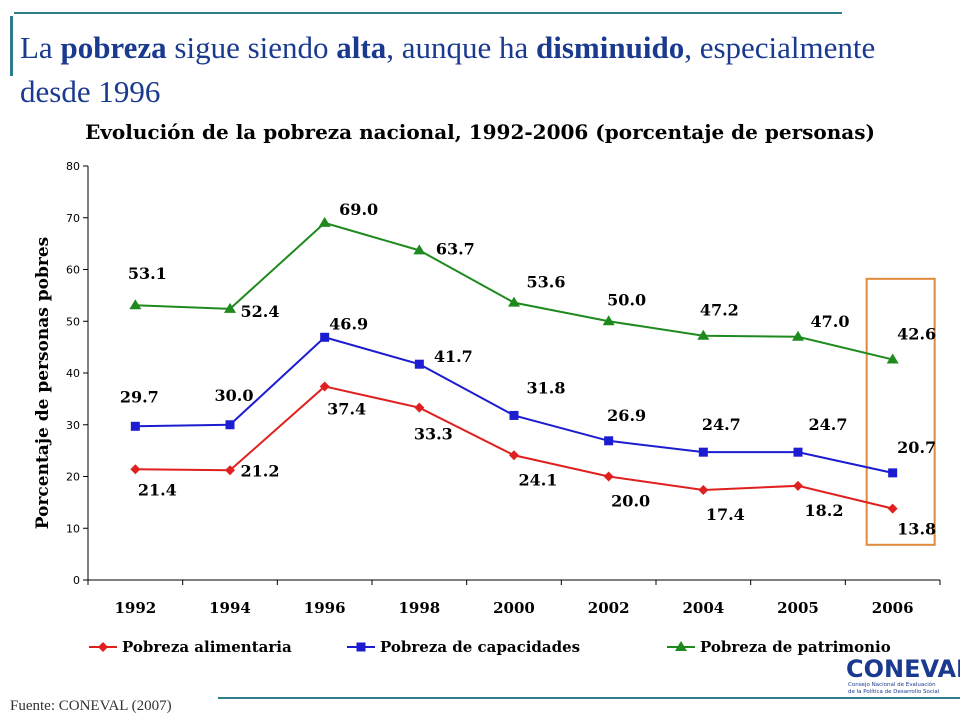  What do you see at coordinates (419, 249) in the screenshot?
I see `data-point-2-1998` at bounding box center [419, 249].